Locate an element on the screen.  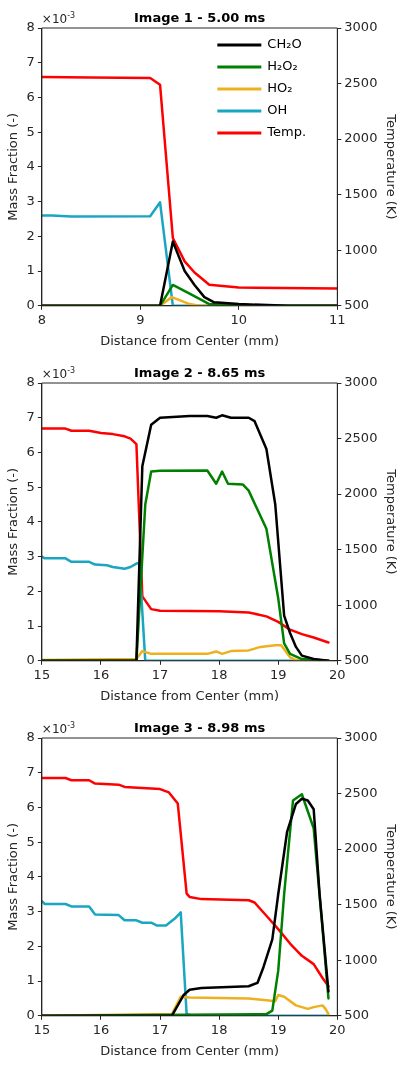
chart-title: Image 3 - 8.98 ms is located at coordinates (200, 727).